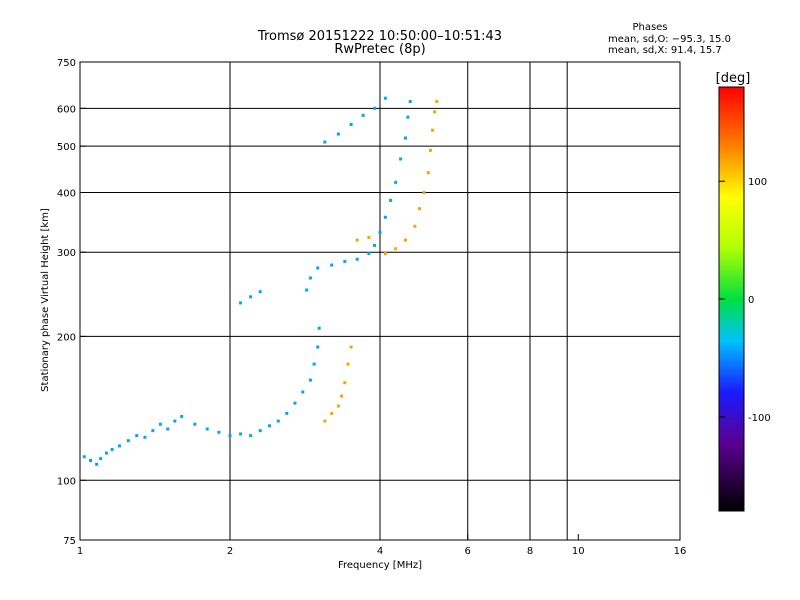  I want to click on y-tick-label: 500, so click(66, 147).